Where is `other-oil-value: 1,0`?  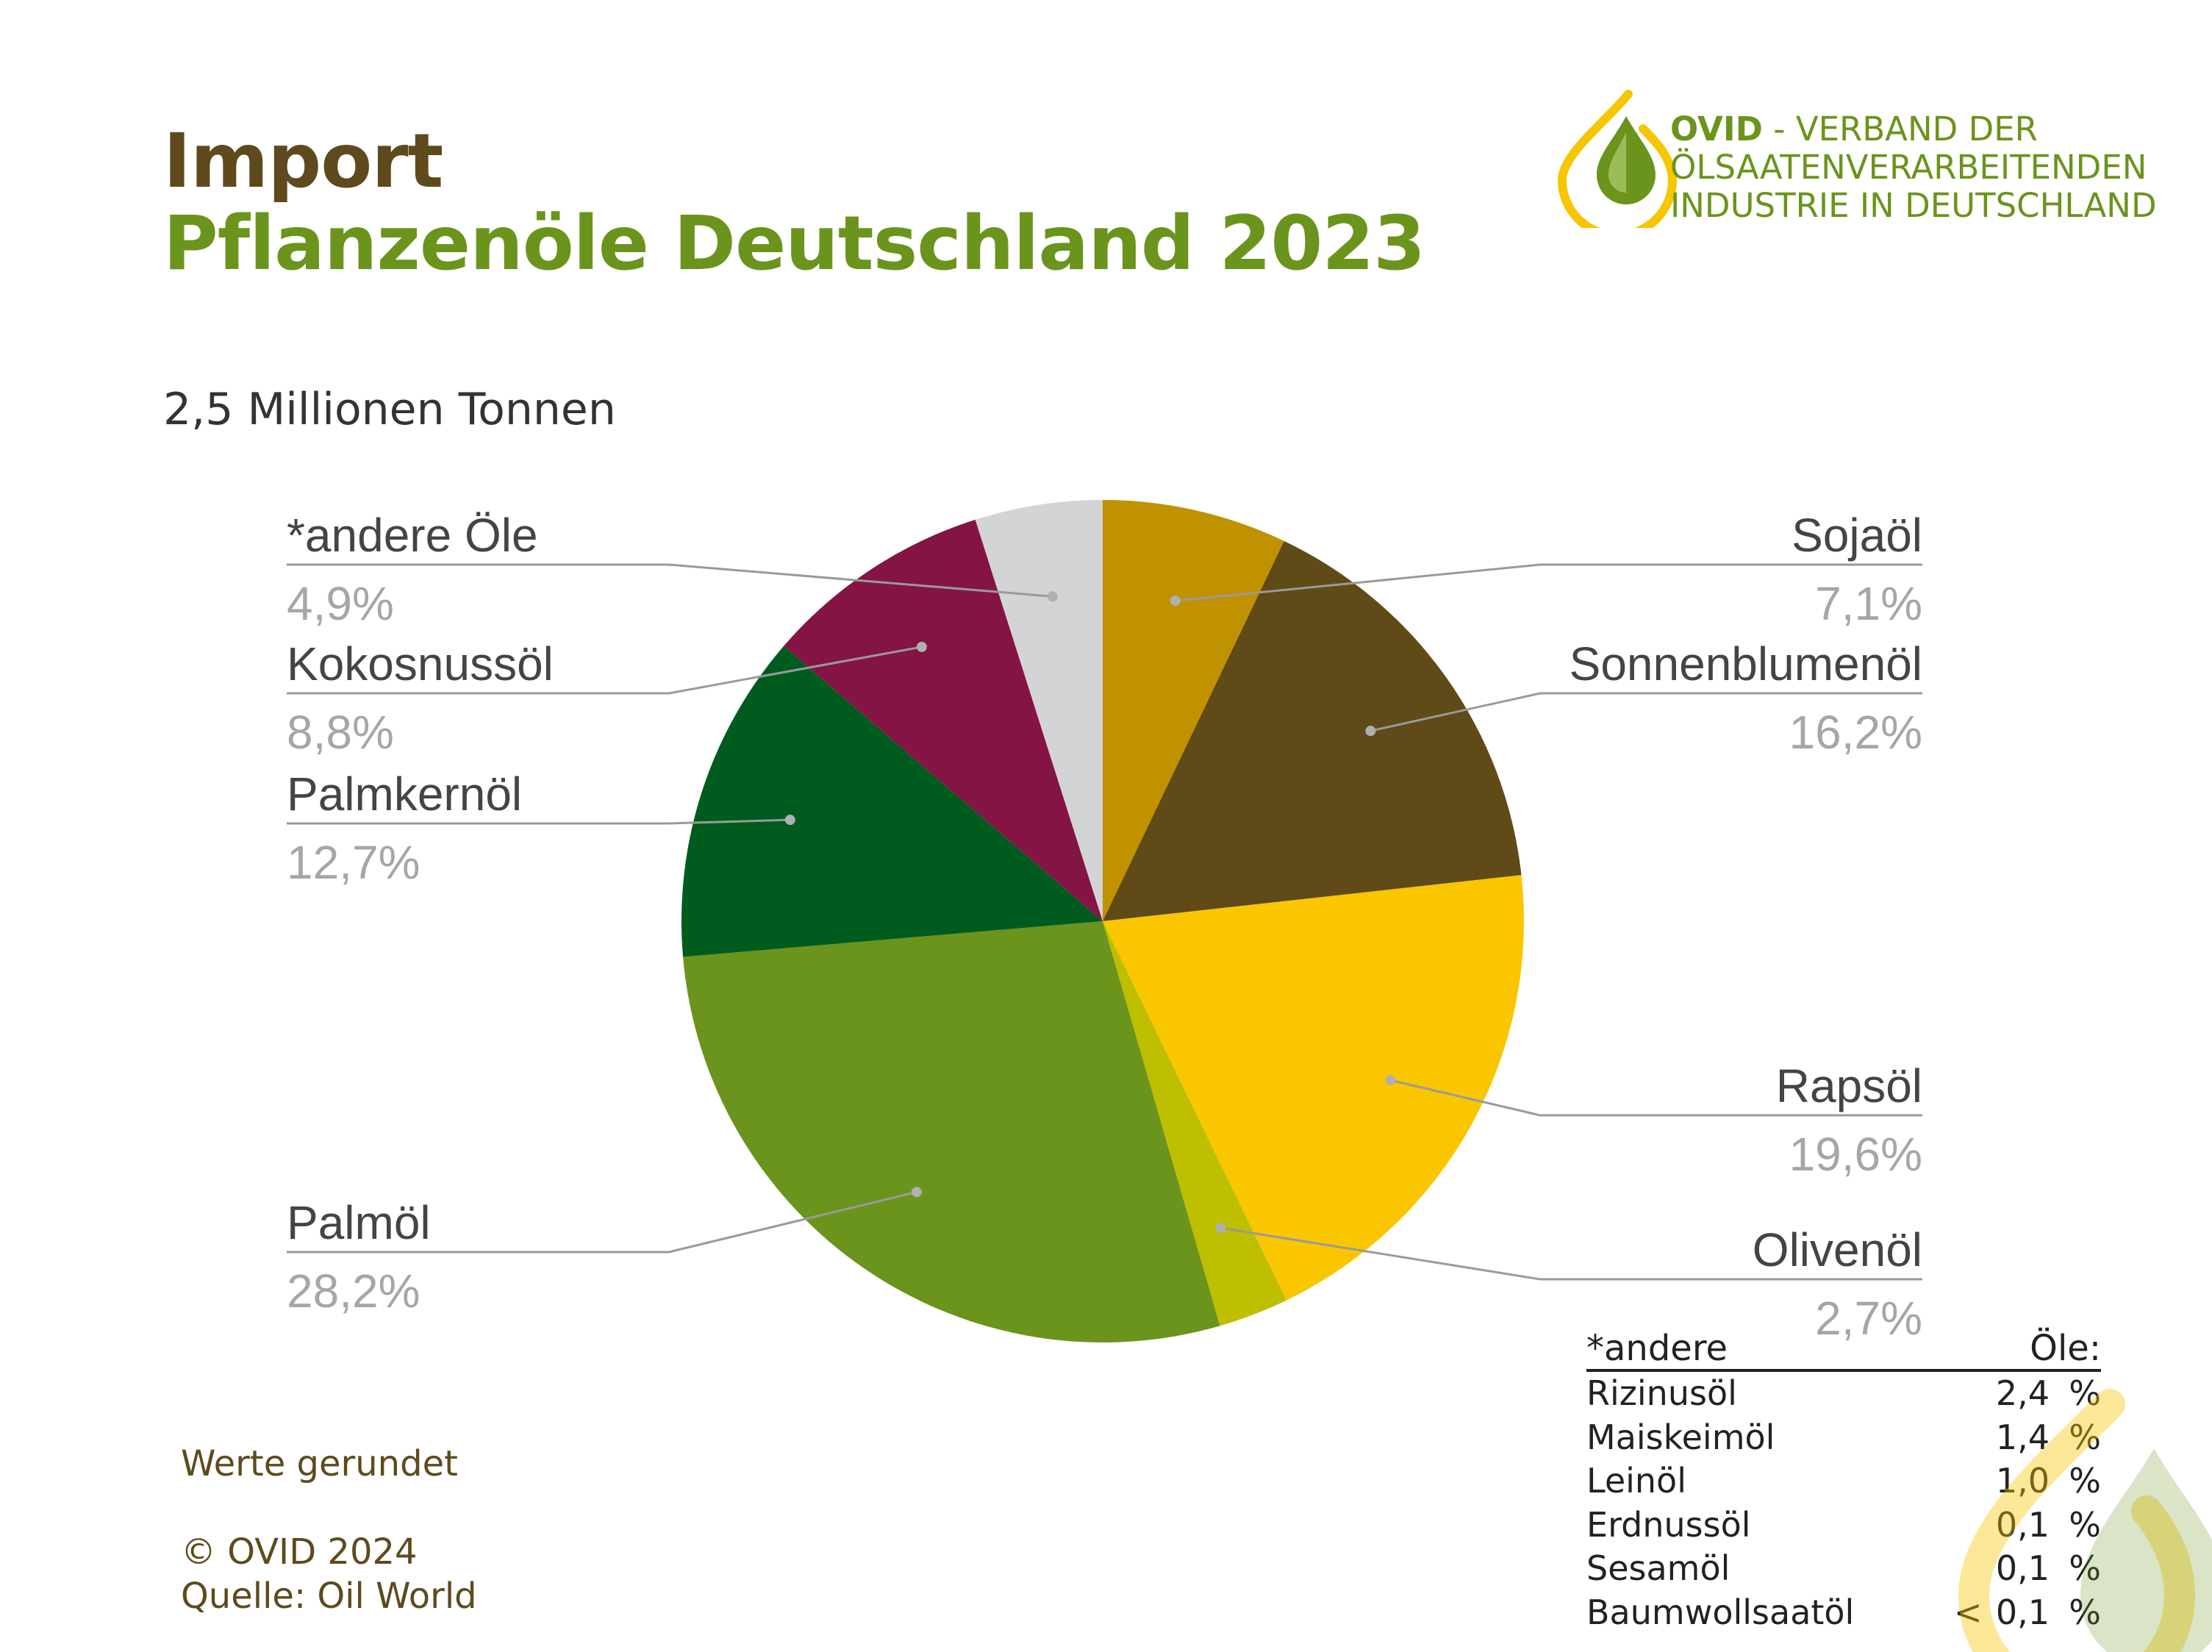
other-oil-value: 1,0 is located at coordinates (2023, 1481).